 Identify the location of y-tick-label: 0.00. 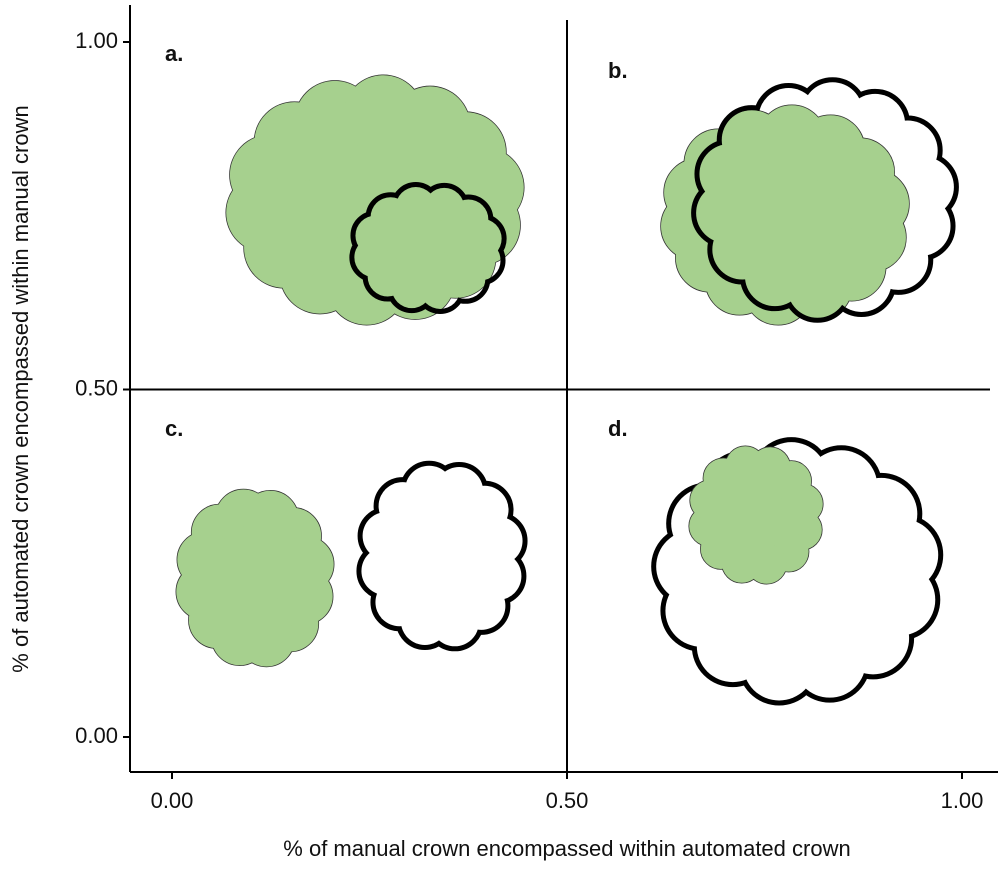
(96, 735).